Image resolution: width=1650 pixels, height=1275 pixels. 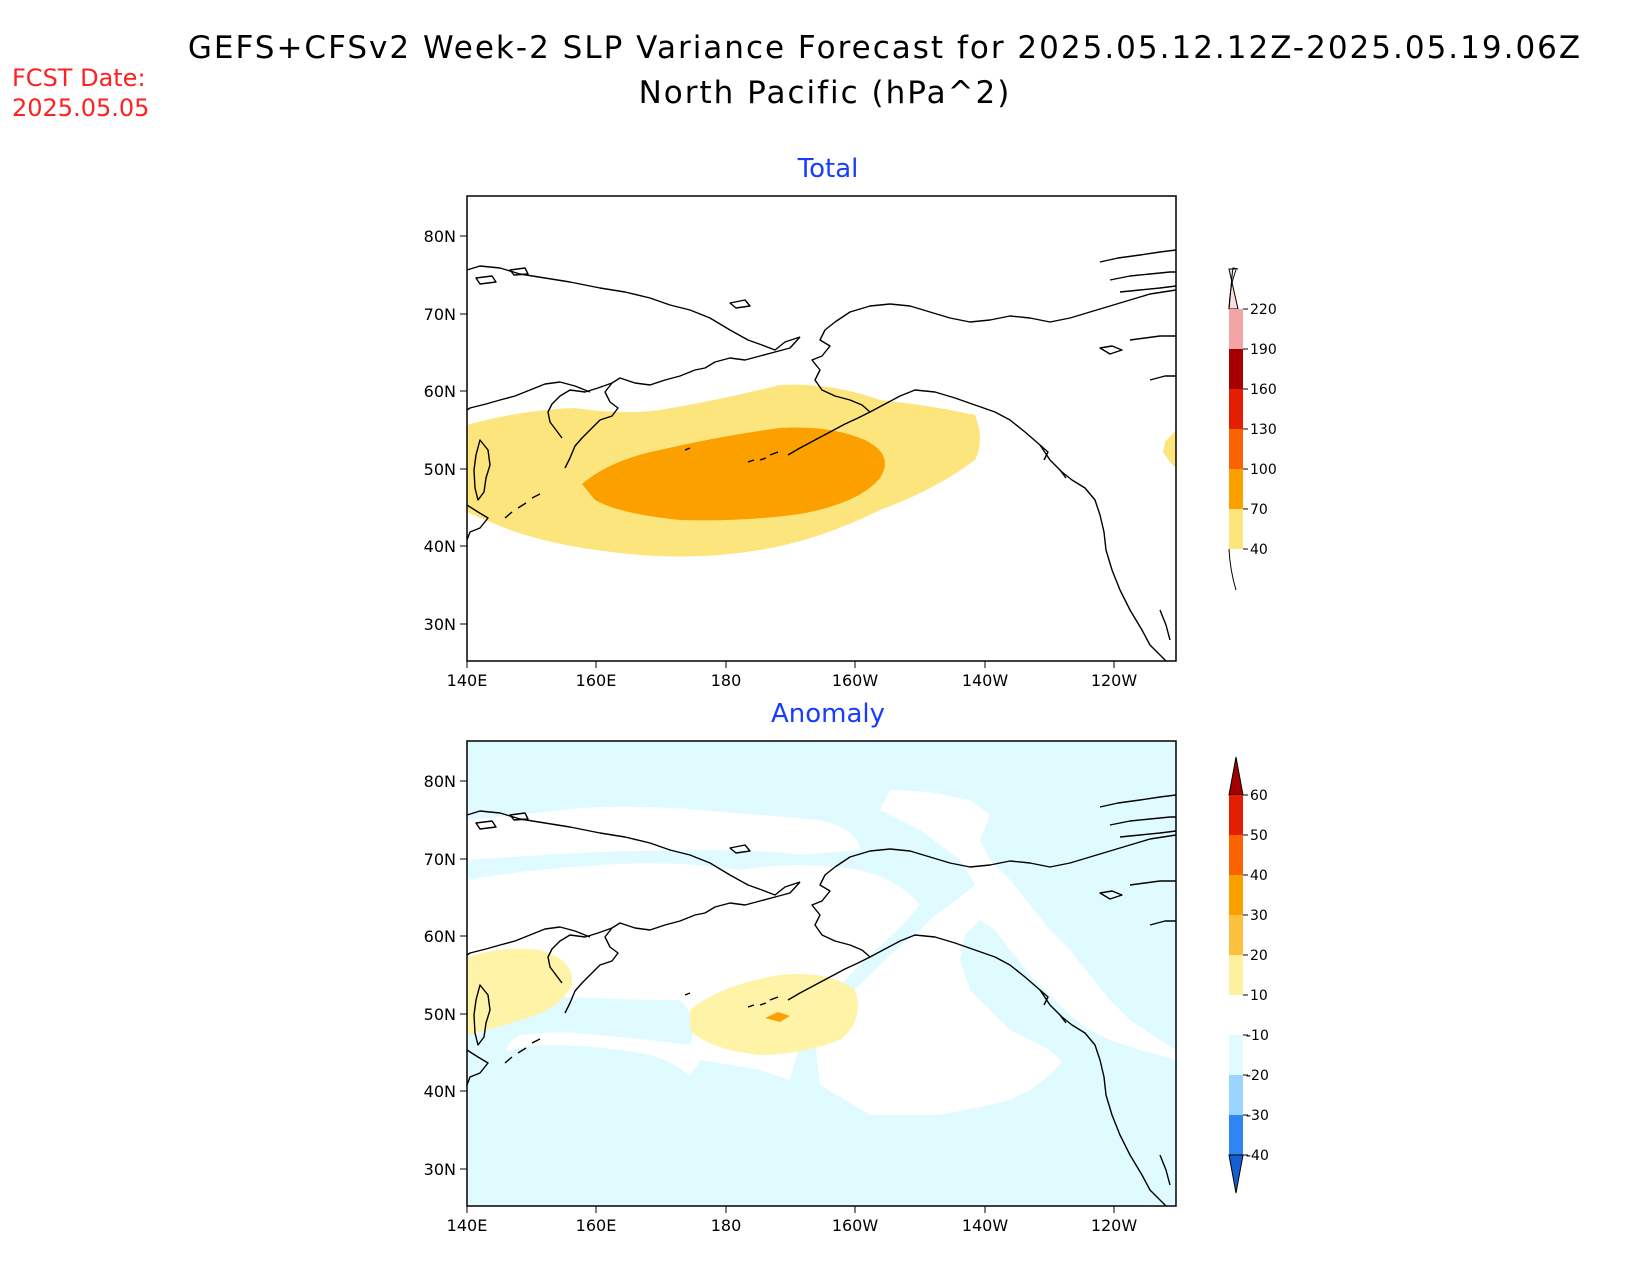 What do you see at coordinates (1248, 975) in the screenshot?
I see `anomaly-colorbar: 60 50 40 30 20 10 -10 -20 -30 -40` at bounding box center [1248, 975].